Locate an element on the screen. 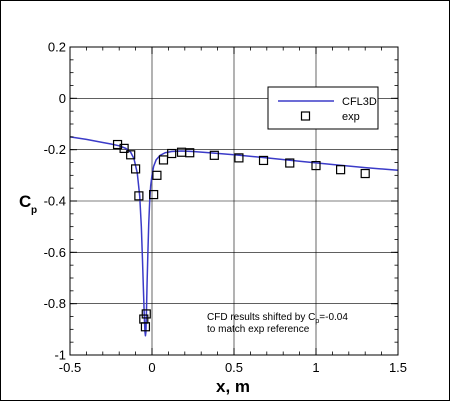 This screenshot has width=450, height=401. legend-label-exp: exp is located at coordinates (351, 117).